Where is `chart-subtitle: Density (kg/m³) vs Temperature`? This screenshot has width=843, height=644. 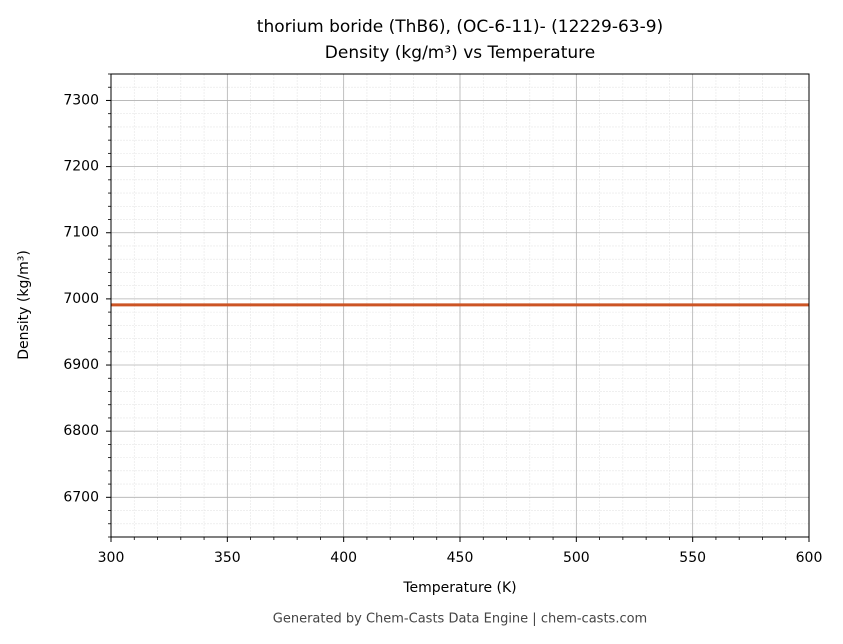
chart-subtitle: Density (kg/m³) vs Temperature is located at coordinates (460, 53).